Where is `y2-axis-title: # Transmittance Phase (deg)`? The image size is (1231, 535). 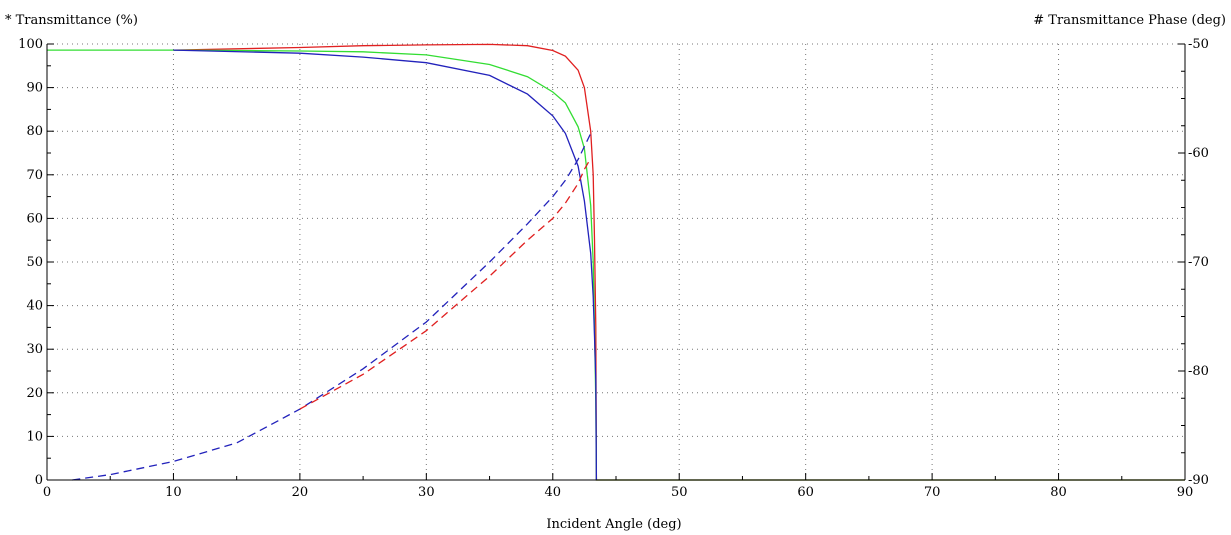 y2-axis-title: # Transmittance Phase (deg) is located at coordinates (1129, 20).